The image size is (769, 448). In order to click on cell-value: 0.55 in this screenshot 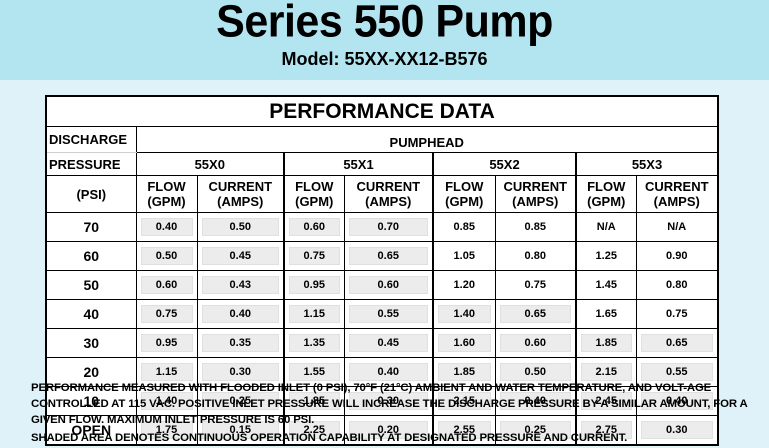, I will do `click(388, 314)`.